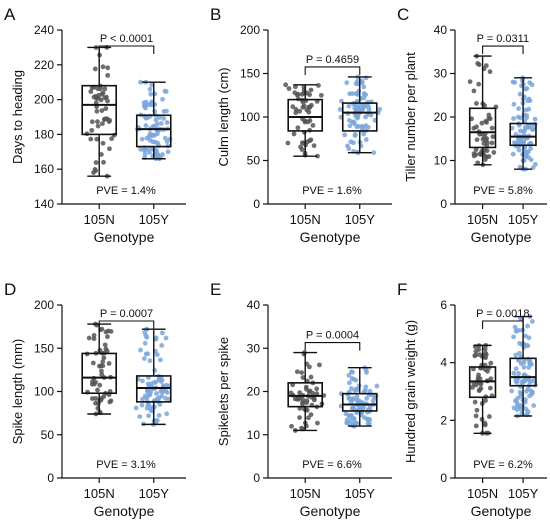  I want to click on y-axis-label: Tiller number per plant, so click(410, 117).